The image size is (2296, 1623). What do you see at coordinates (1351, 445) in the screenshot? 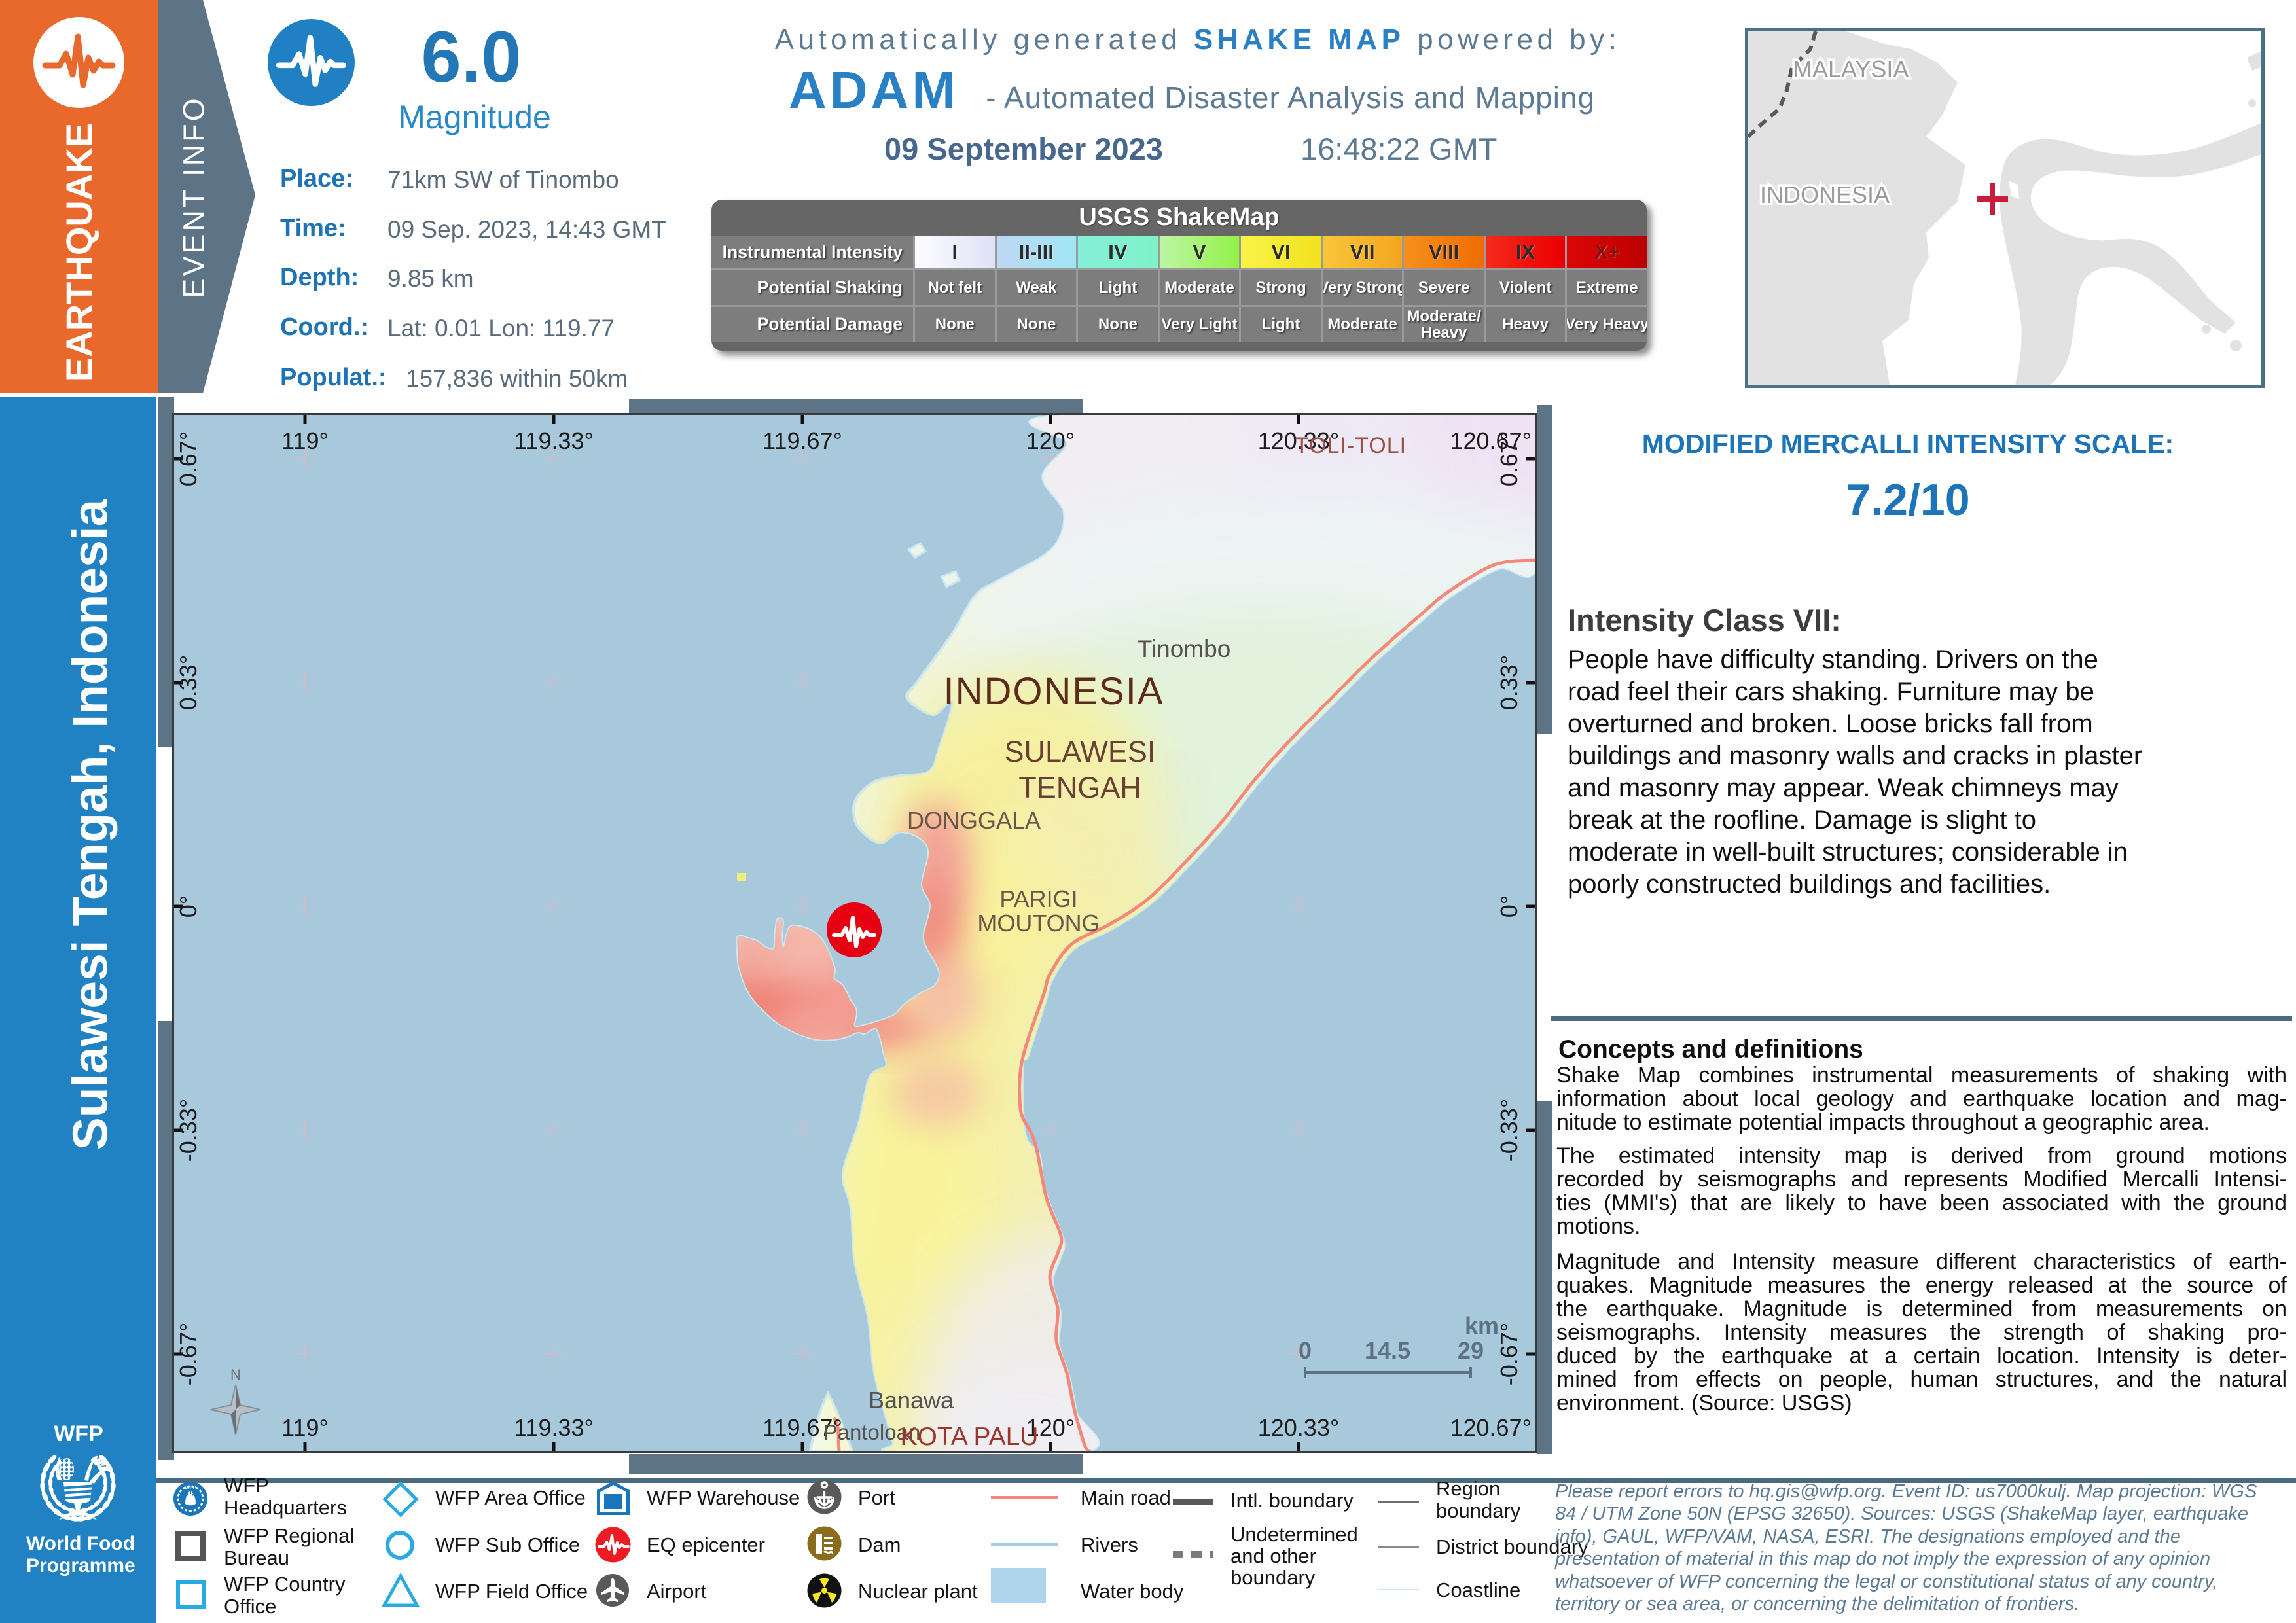
I see `svg-text: TOLI-TOLI` at bounding box center [1351, 445].